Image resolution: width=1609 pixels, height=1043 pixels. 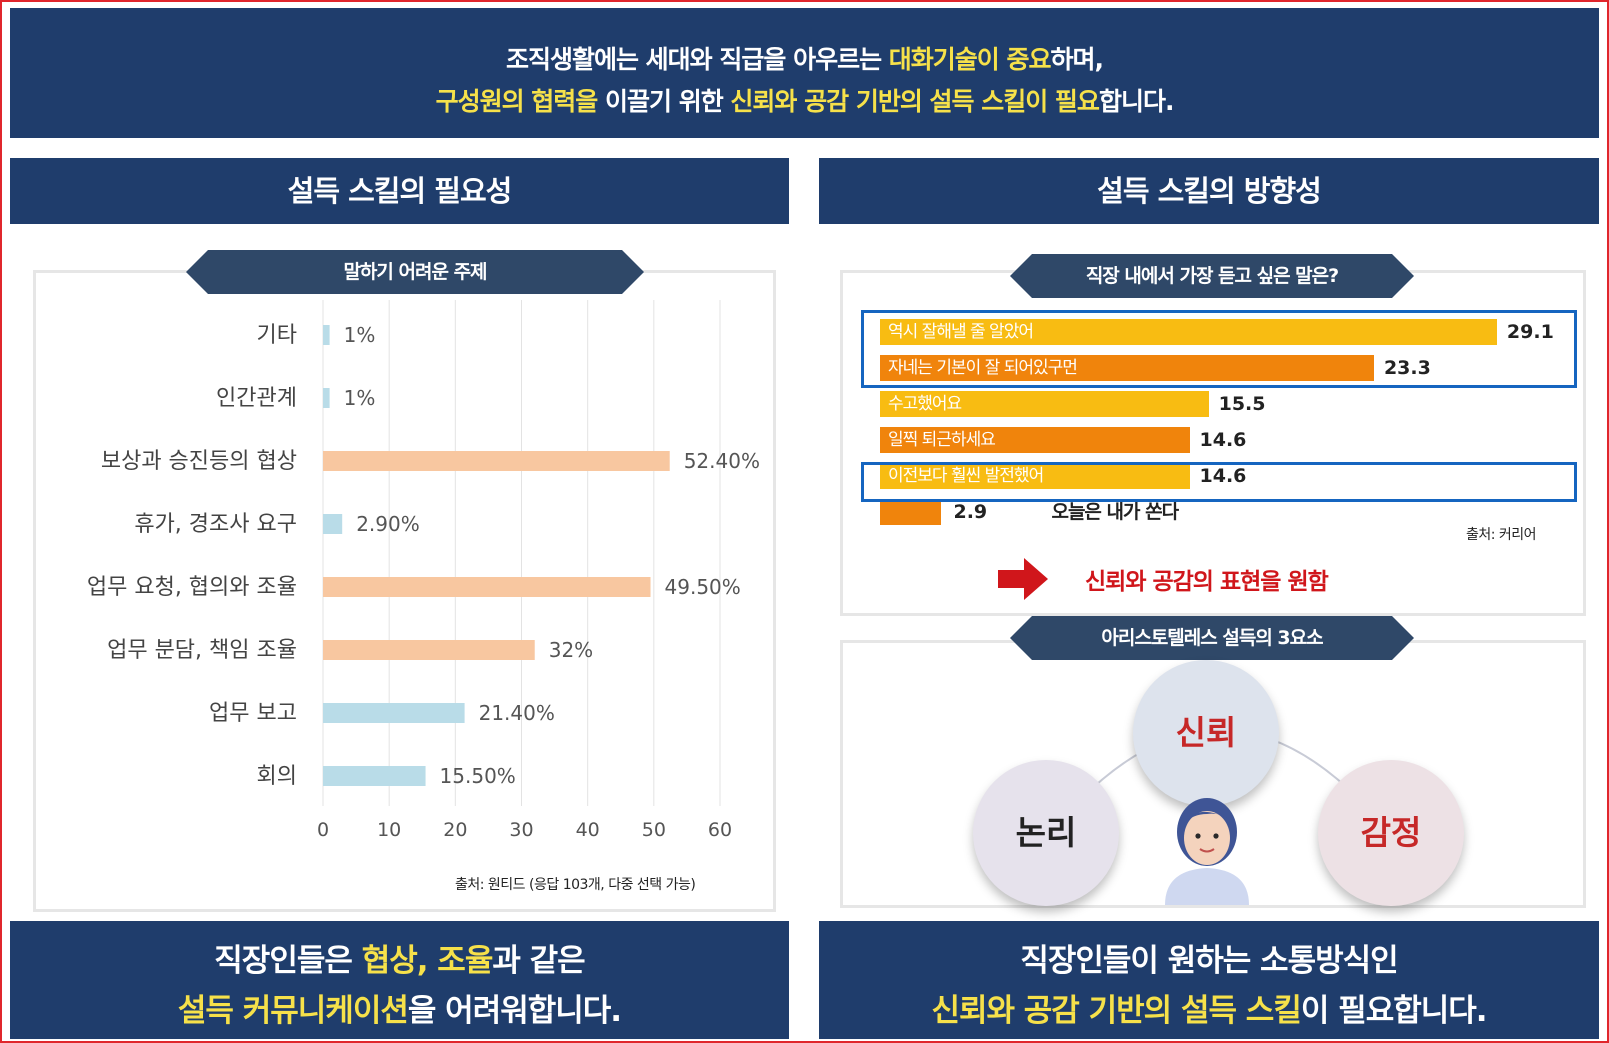 I want to click on text-segment: 이끌기 위한, so click(x=664, y=101).